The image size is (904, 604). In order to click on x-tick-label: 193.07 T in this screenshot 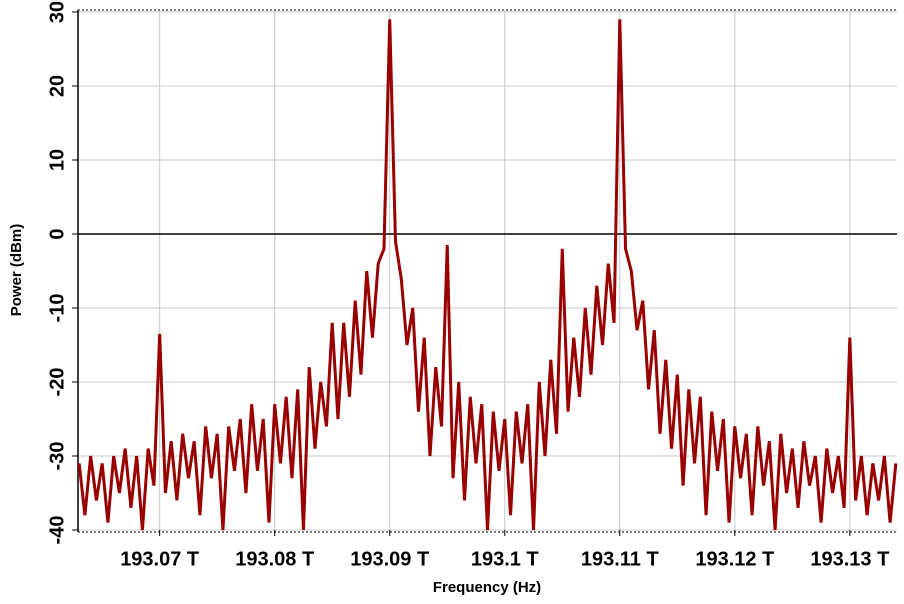, I will do `click(159, 559)`.